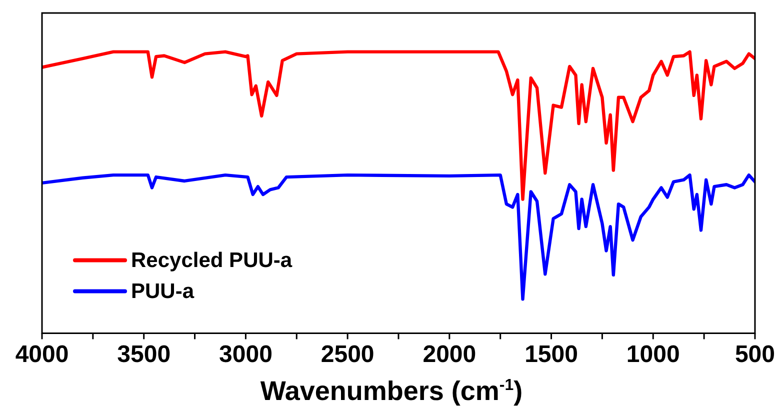  I want to click on x-tick-label: 500, so click(754, 354).